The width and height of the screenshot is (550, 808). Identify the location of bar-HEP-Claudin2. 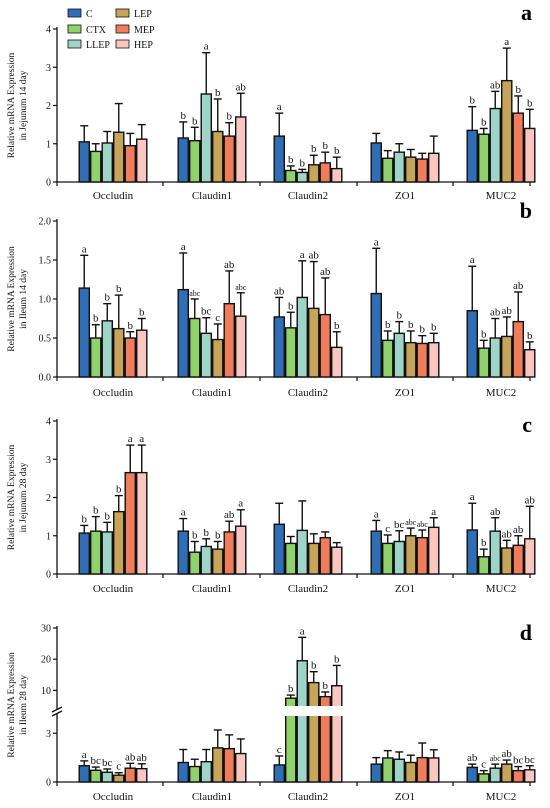
(337, 560).